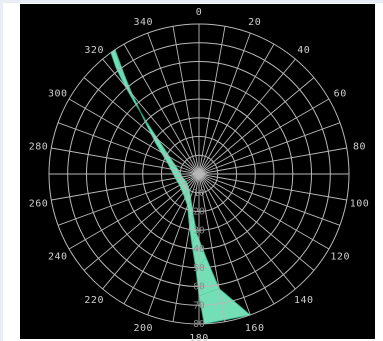  What do you see at coordinates (94, 300) in the screenshot?
I see `angle-tick-label: 220` at bounding box center [94, 300].